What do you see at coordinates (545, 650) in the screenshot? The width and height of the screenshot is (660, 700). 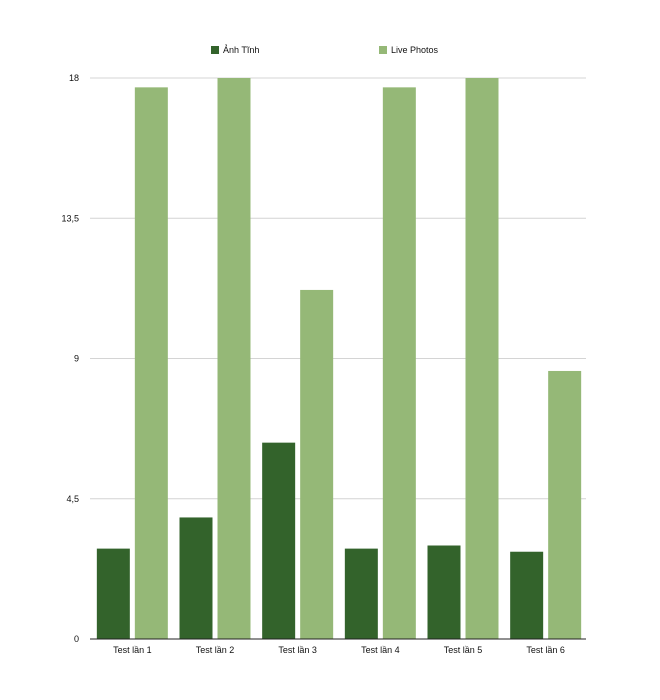 I see `x-tick-label: Test lần 6` at bounding box center [545, 650].